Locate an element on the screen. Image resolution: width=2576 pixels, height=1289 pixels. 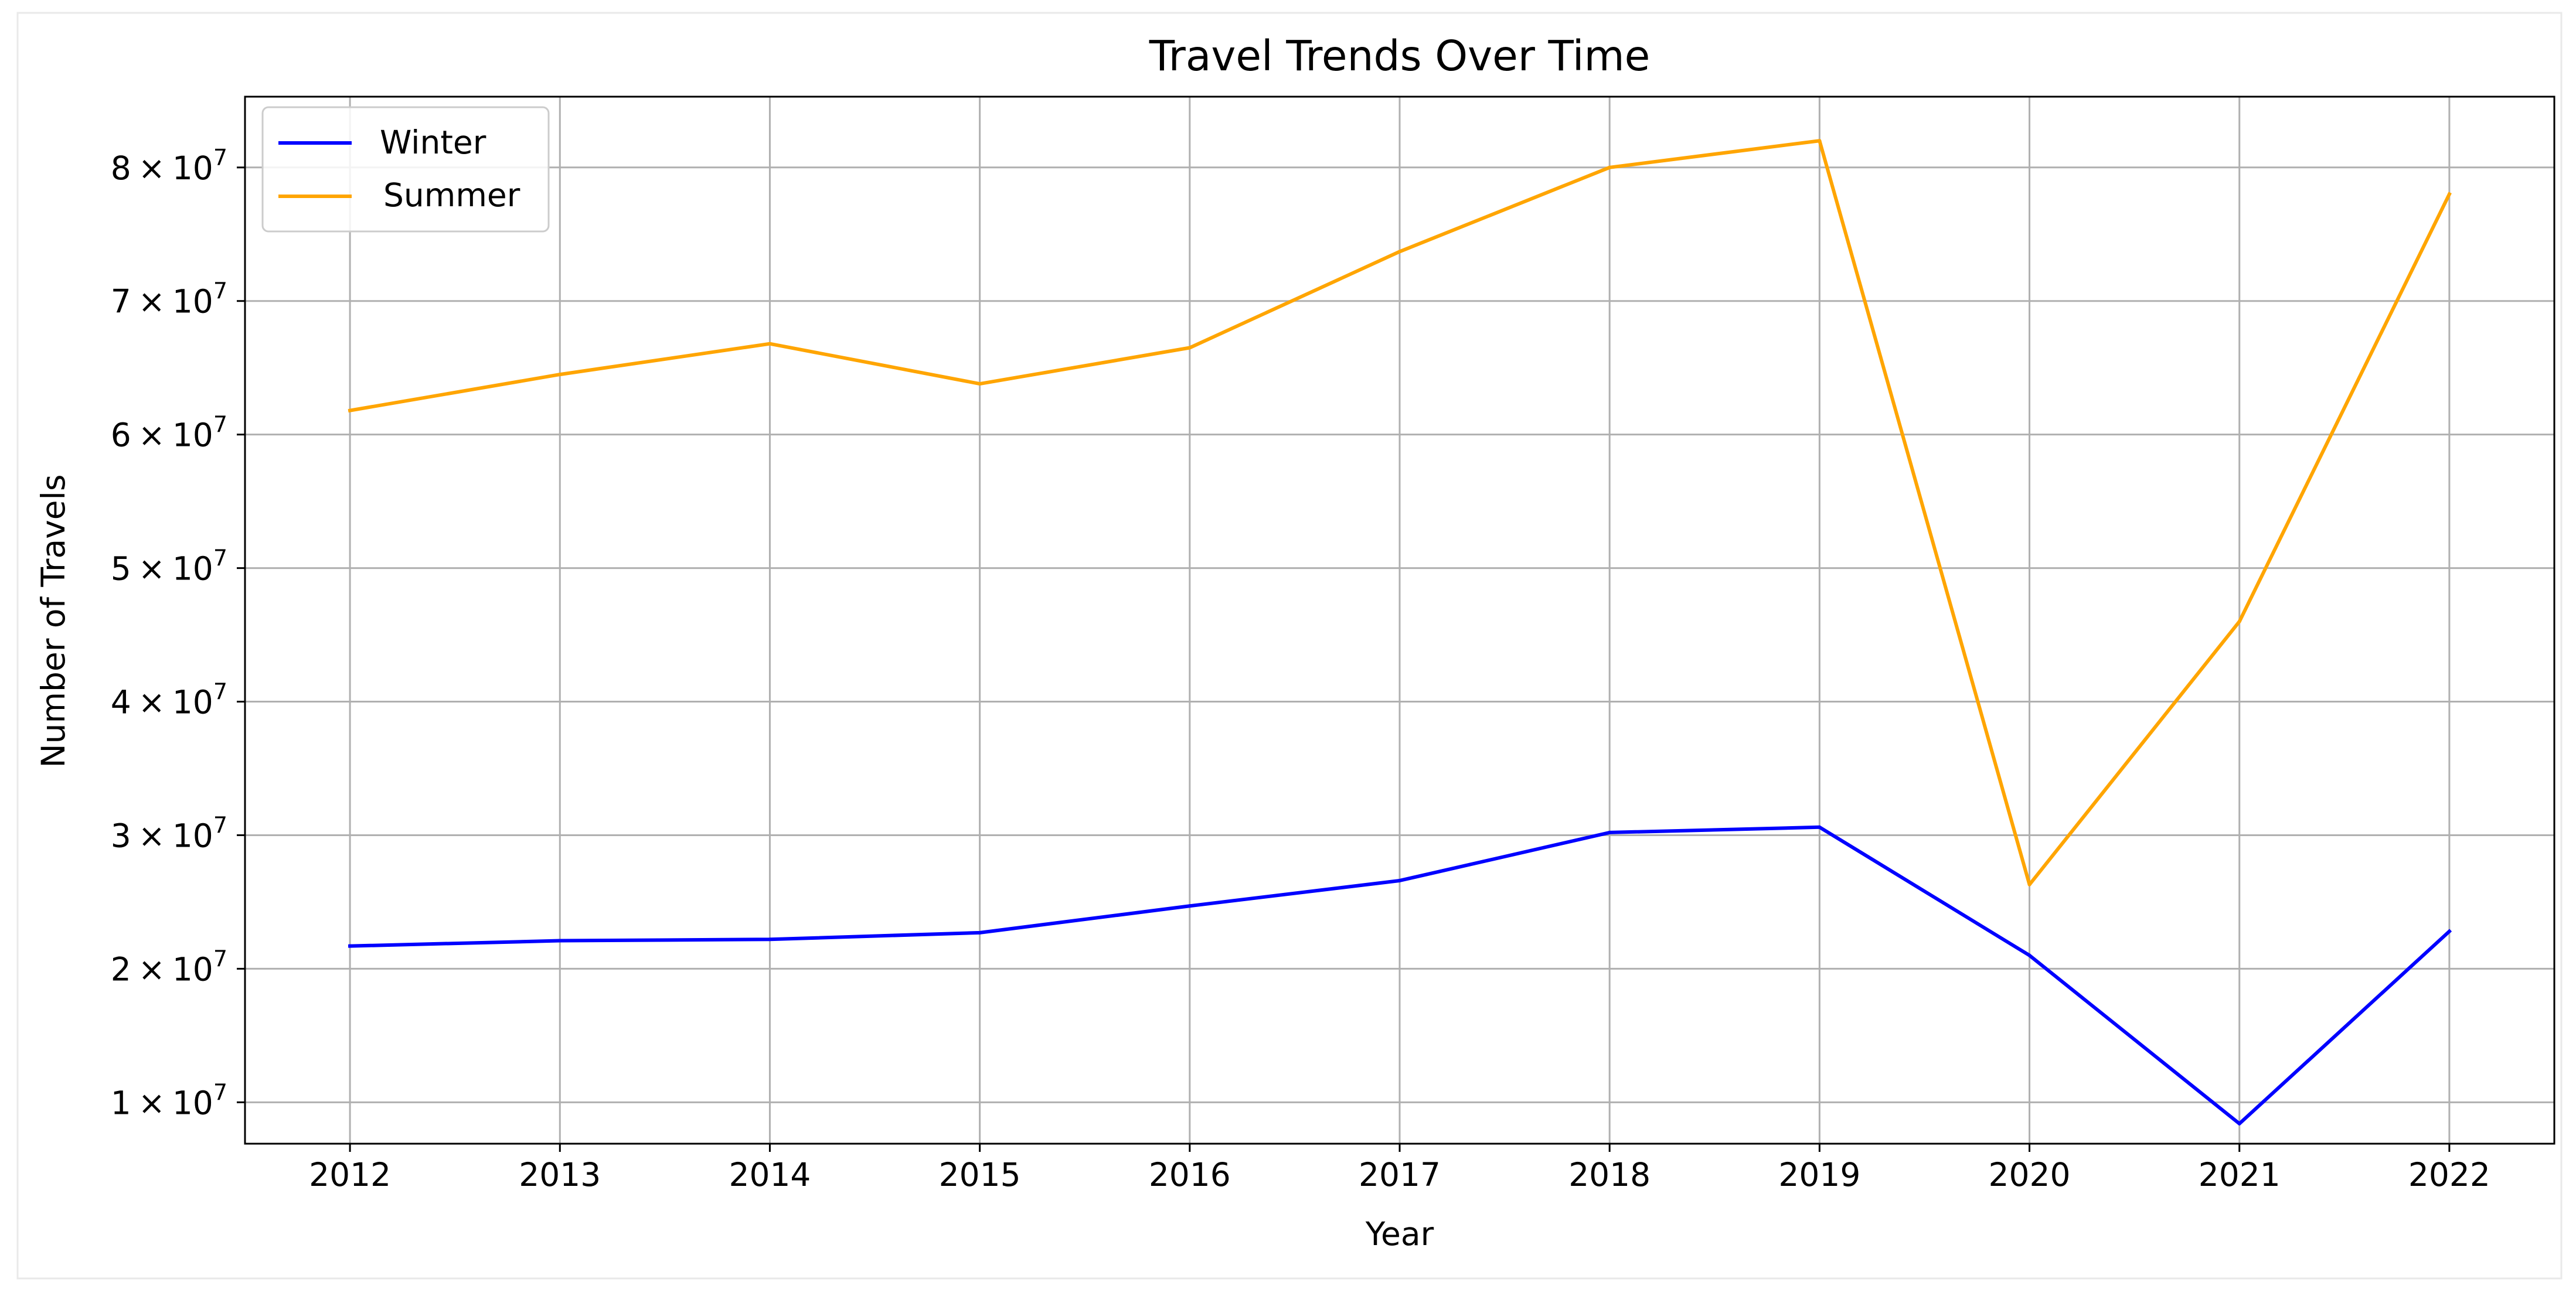
y-tick-label: 7 × 10⁷ is located at coordinates (169, 299).